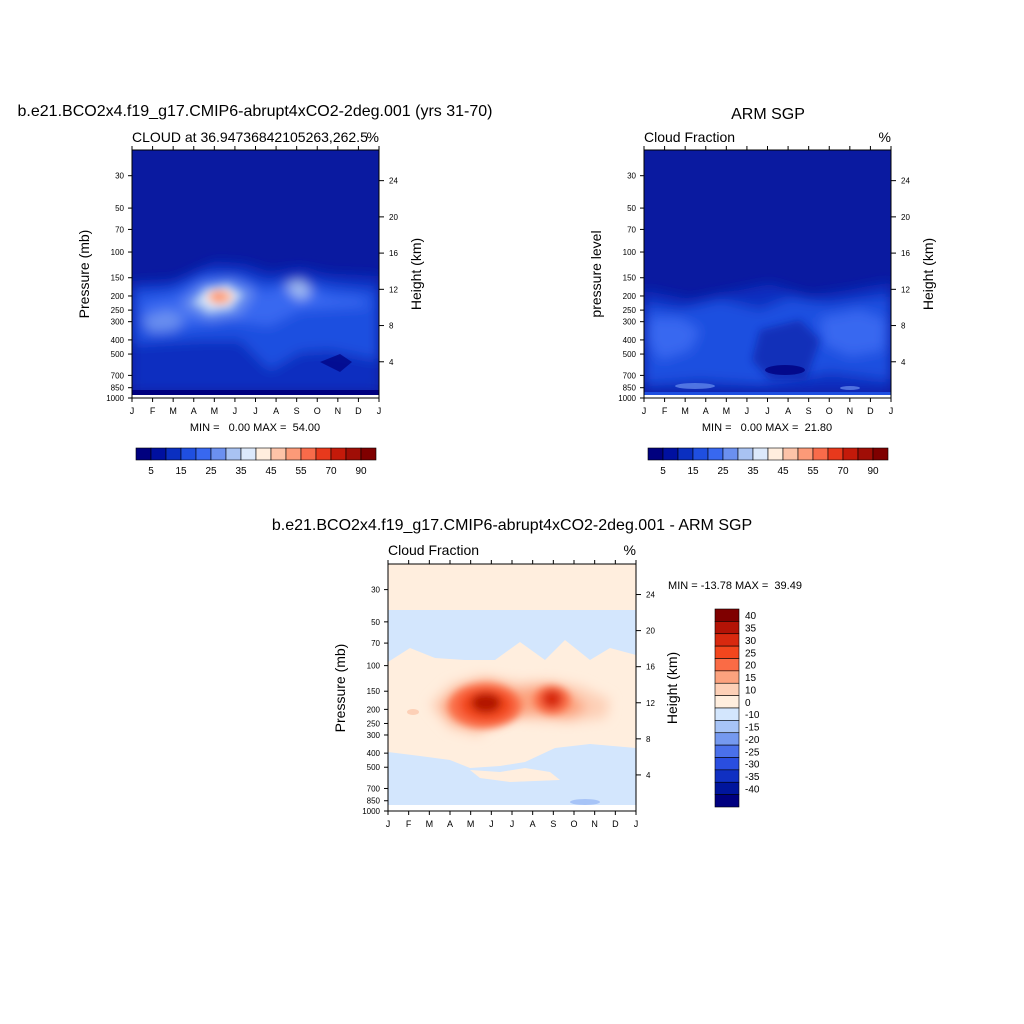 The height and width of the screenshot is (1024, 1024). What do you see at coordinates (317, 411) in the screenshot?
I see `panel1-xtick-label: O` at bounding box center [317, 411].